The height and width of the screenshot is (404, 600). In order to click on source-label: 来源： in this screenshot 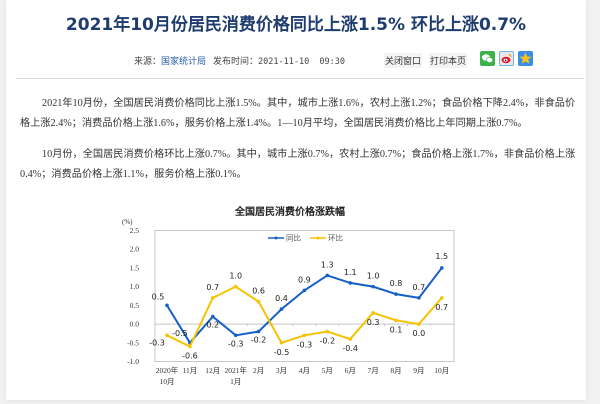, I will do `click(148, 62)`.